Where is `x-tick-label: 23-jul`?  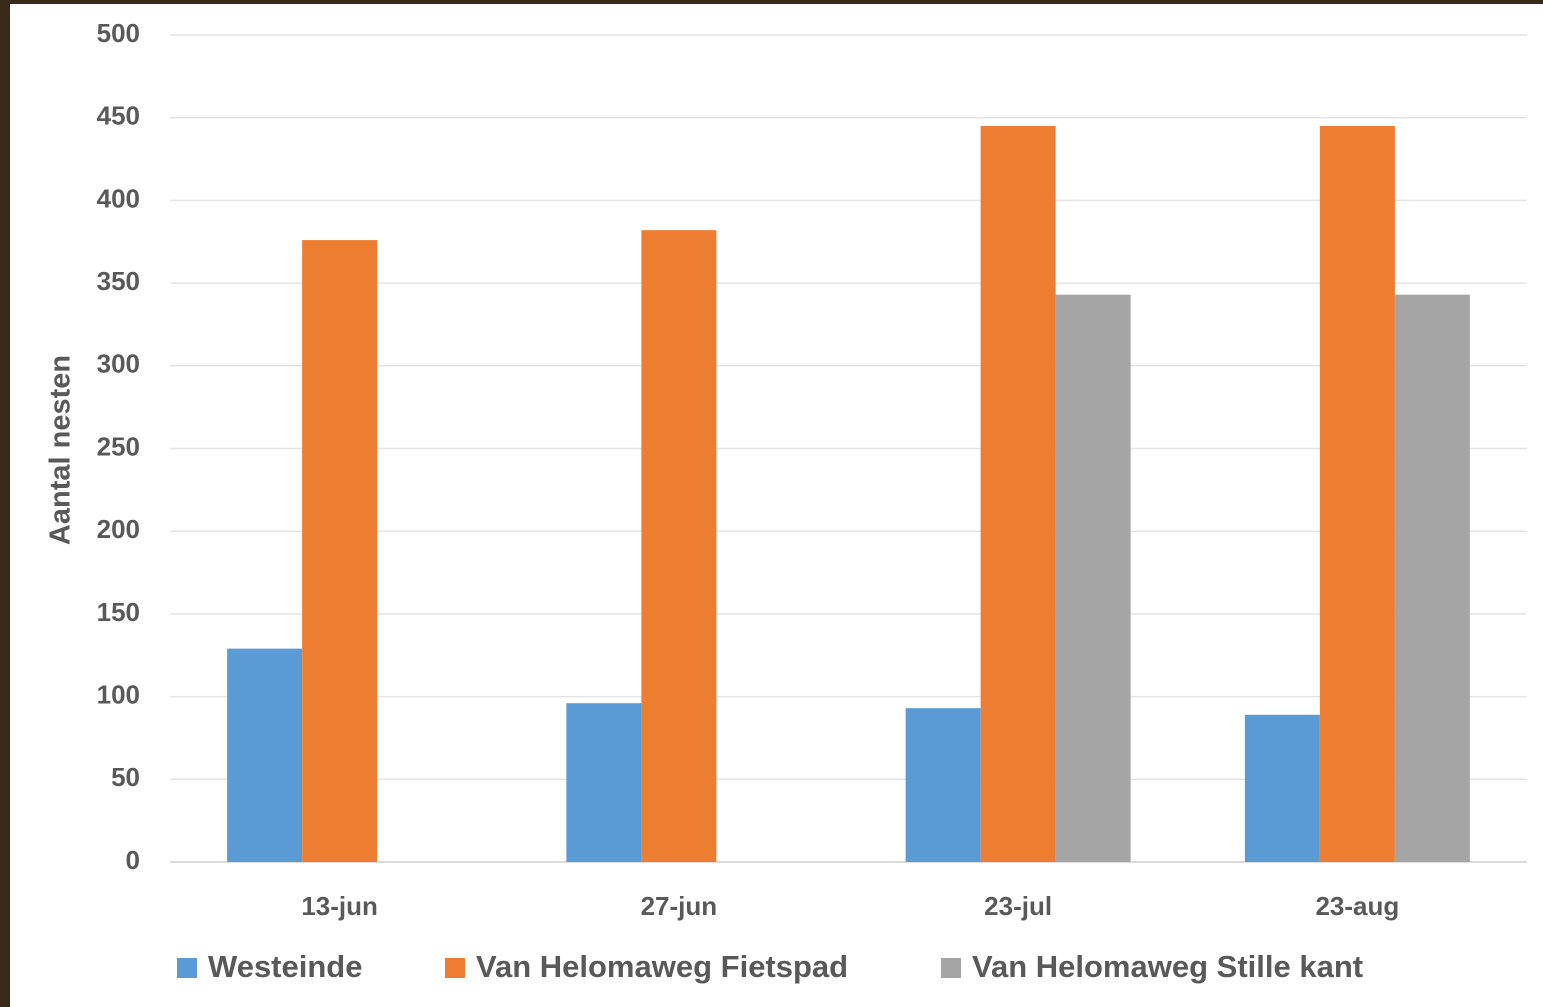 x-tick-label: 23-jul is located at coordinates (1018, 906).